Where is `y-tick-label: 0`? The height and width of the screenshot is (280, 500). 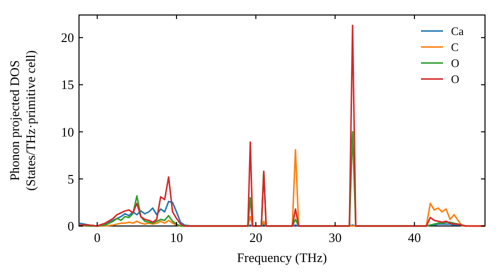 y-tick-label: 0 is located at coordinates (71, 226).